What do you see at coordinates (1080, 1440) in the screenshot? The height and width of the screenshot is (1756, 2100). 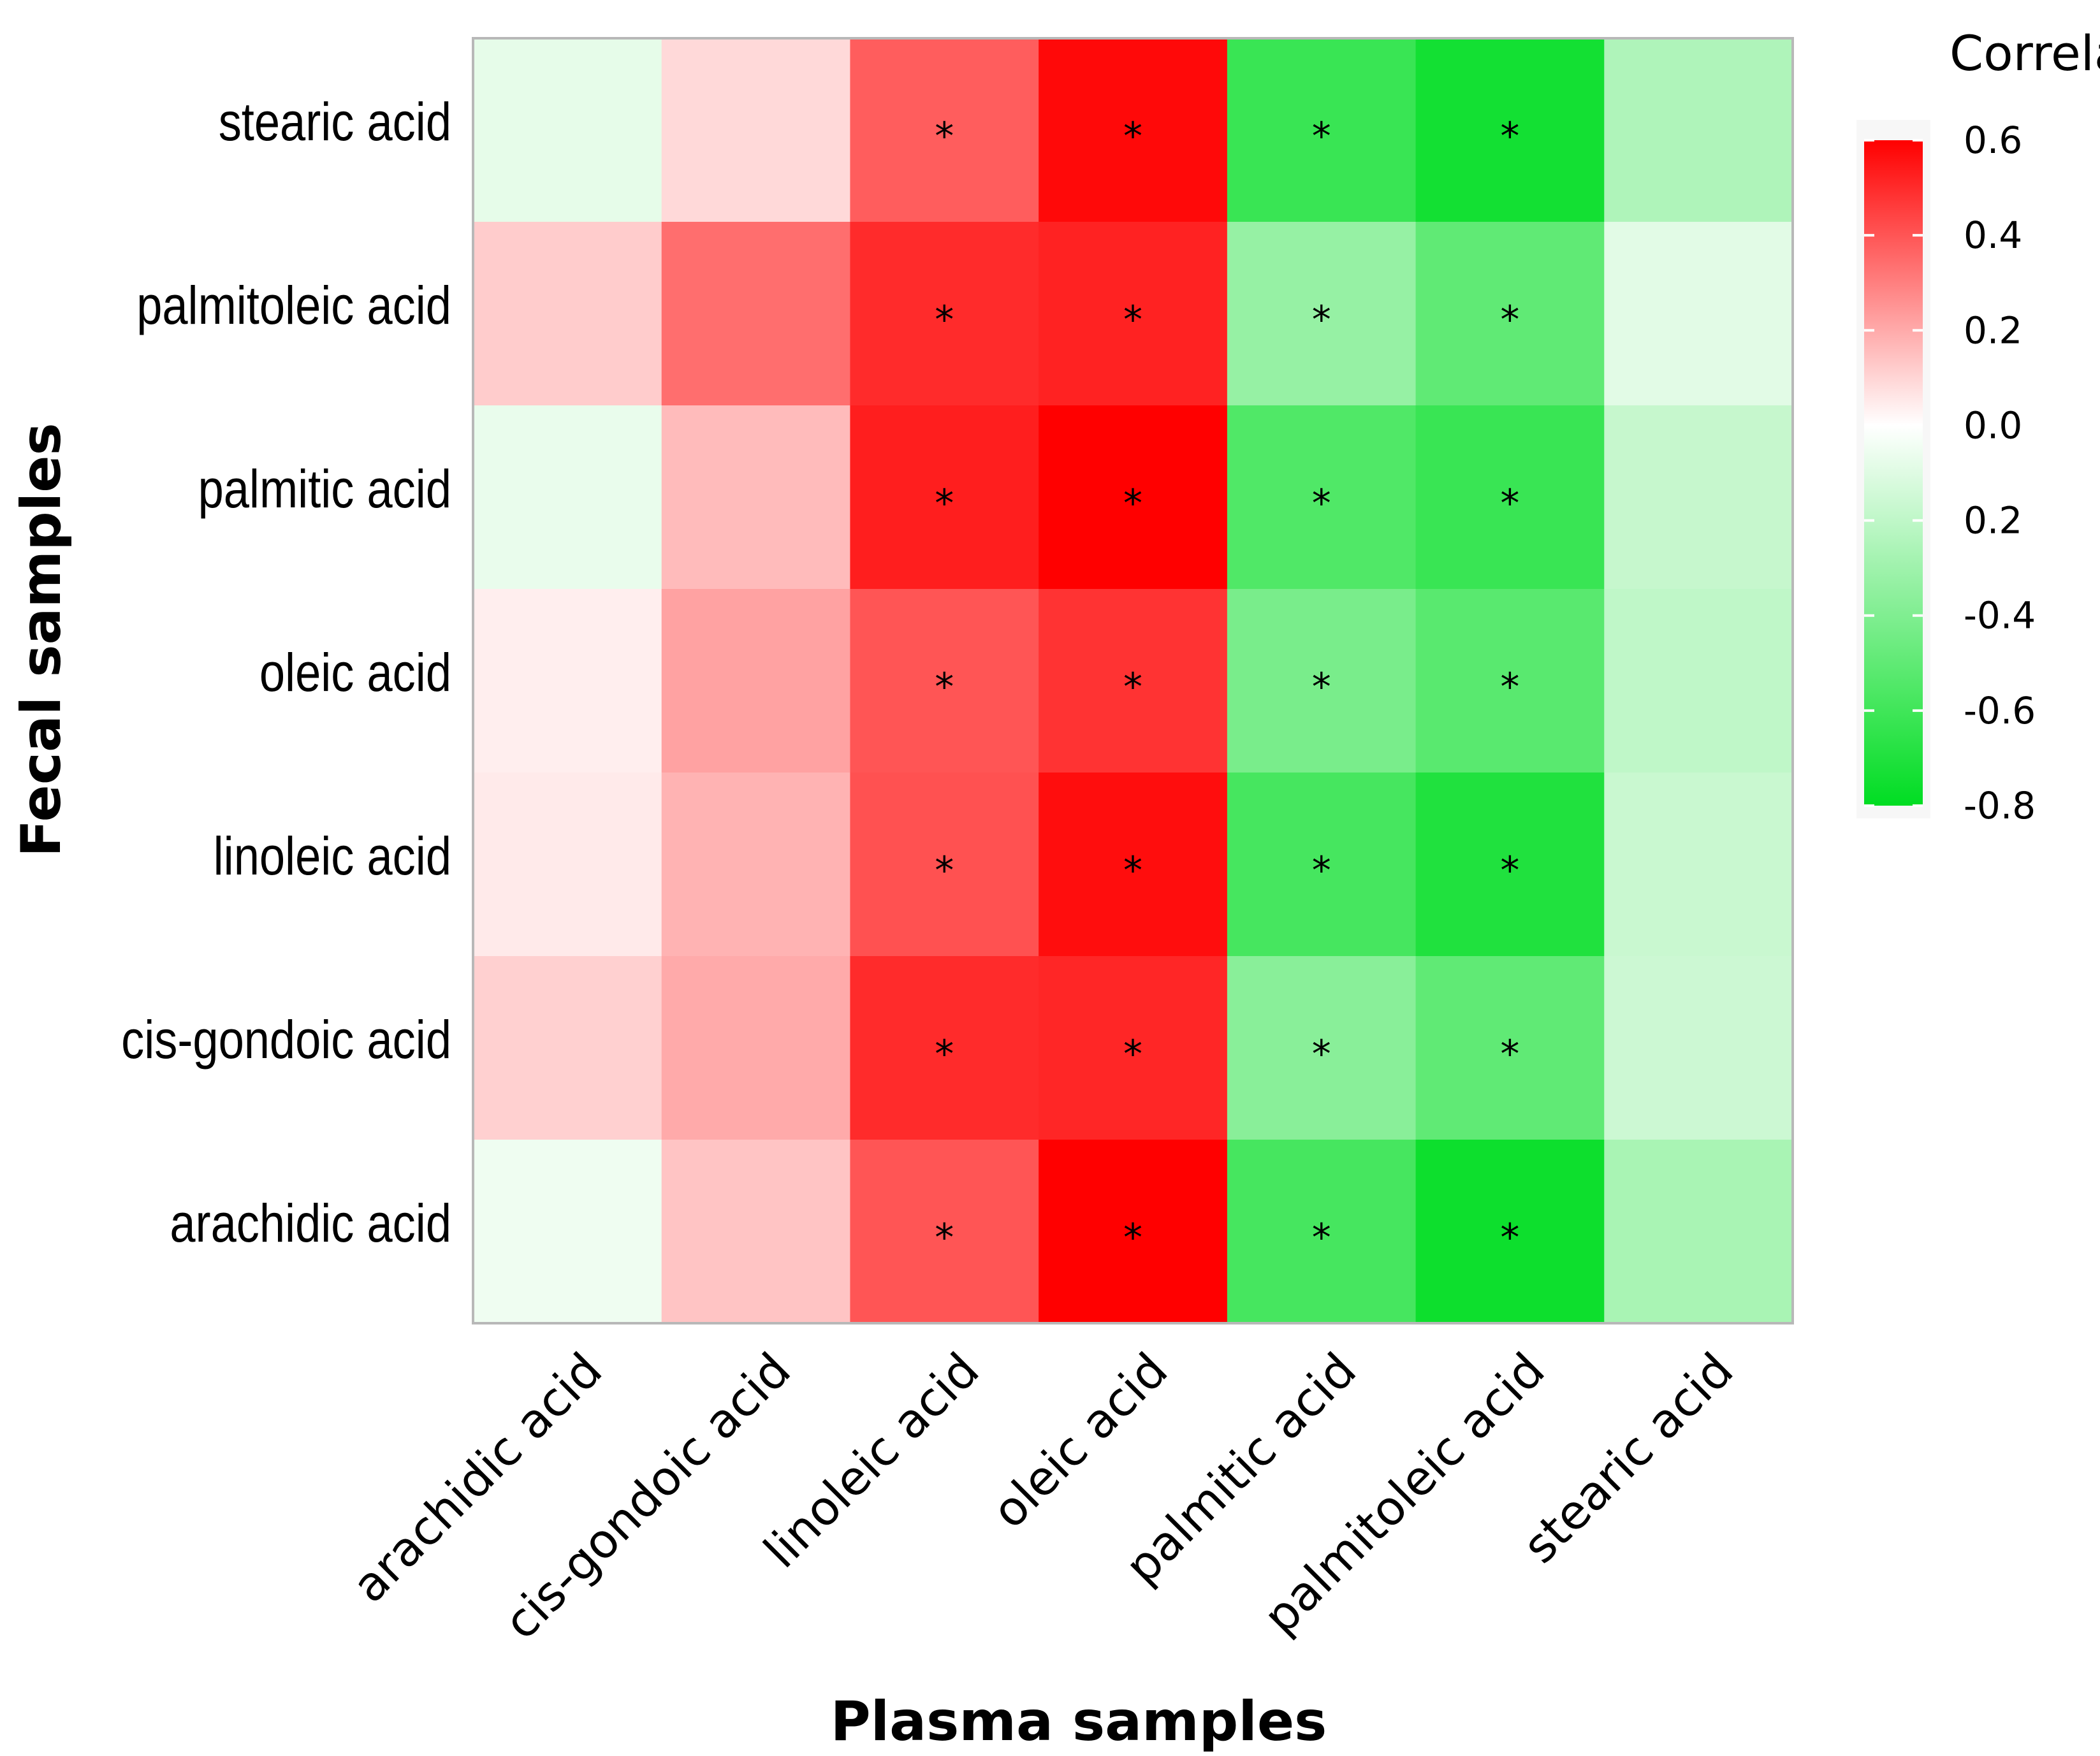 I see `x-tick-label: oleic acid` at bounding box center [1080, 1440].